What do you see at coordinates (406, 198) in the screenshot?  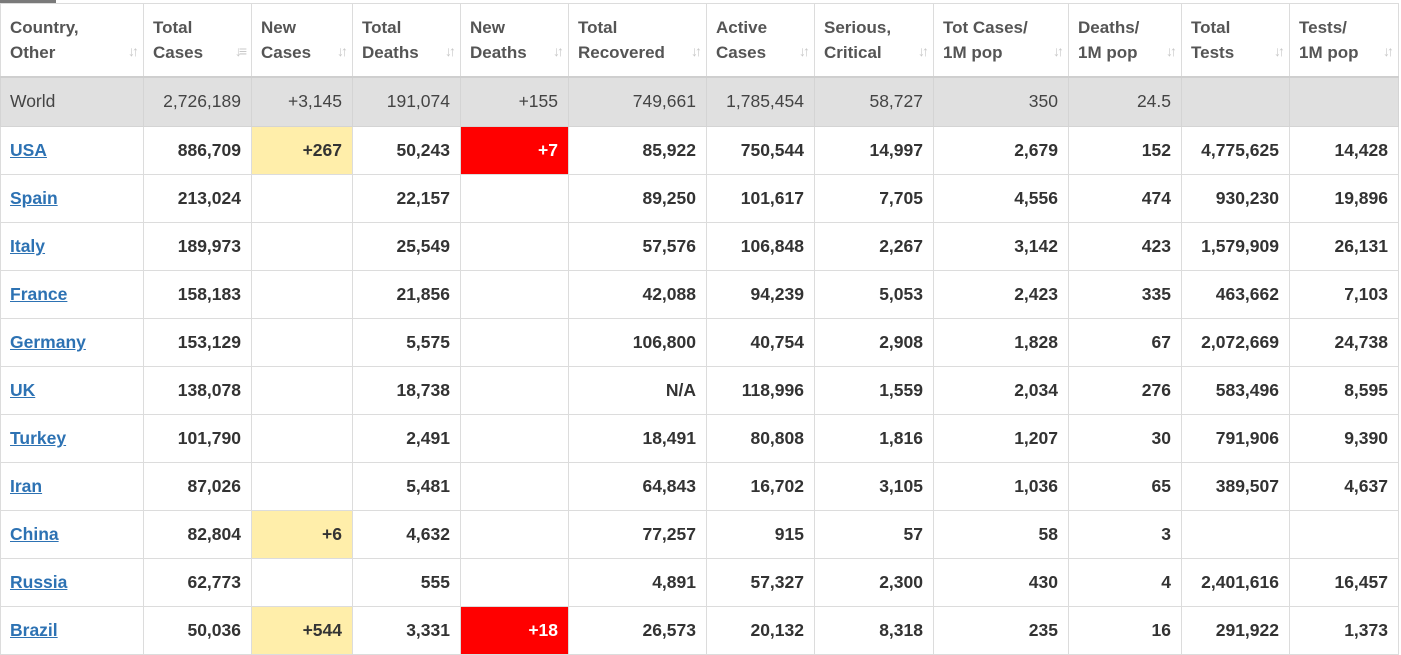 I see `cell-total-deaths: 22,157` at bounding box center [406, 198].